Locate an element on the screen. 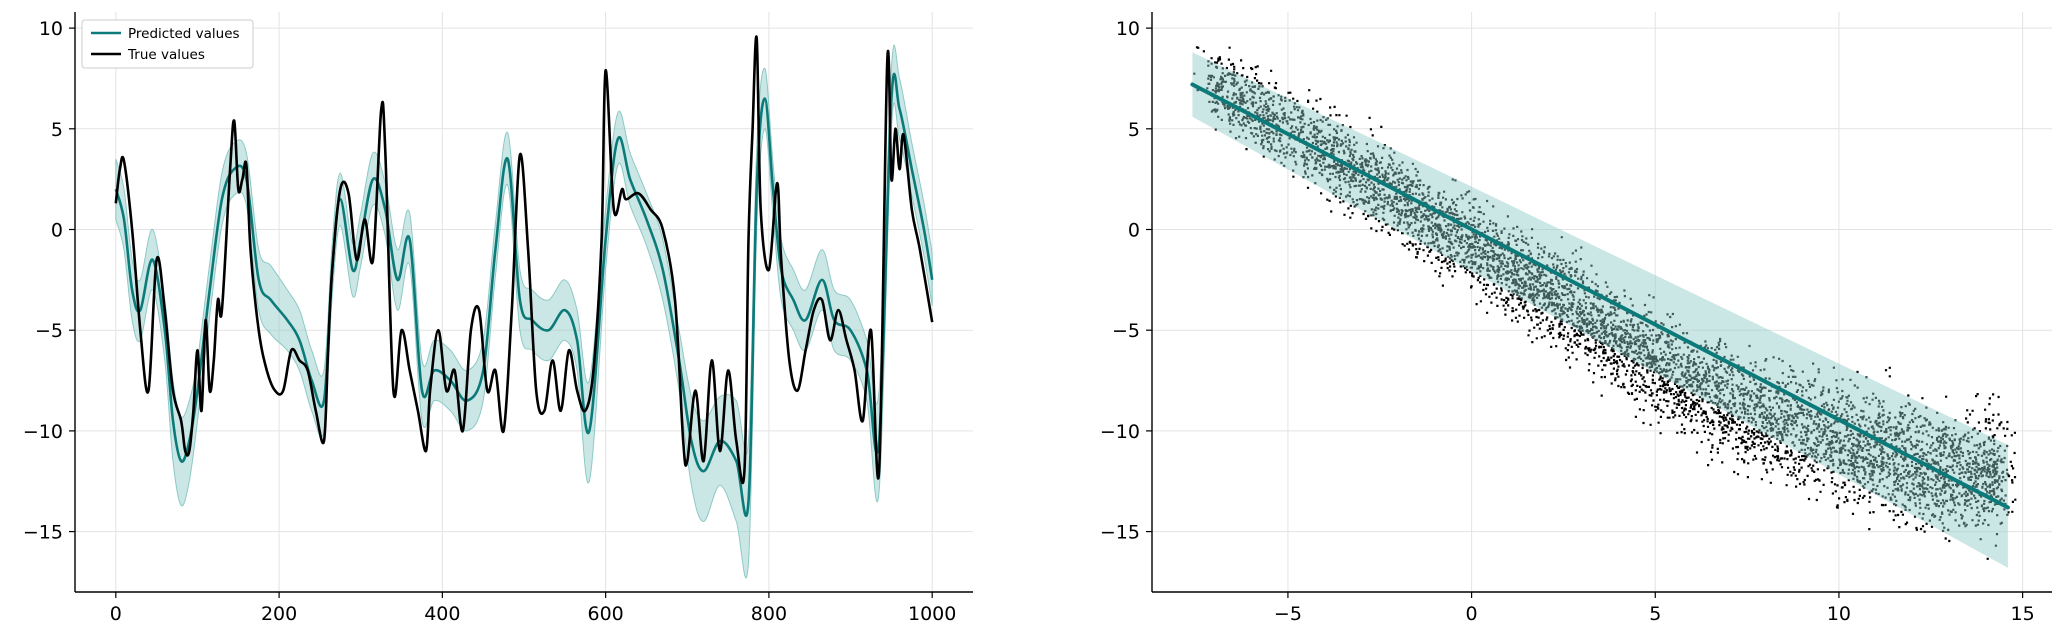 The height and width of the screenshot is (642, 2064). x-tick-label: 15 is located at coordinates (2023, 614).